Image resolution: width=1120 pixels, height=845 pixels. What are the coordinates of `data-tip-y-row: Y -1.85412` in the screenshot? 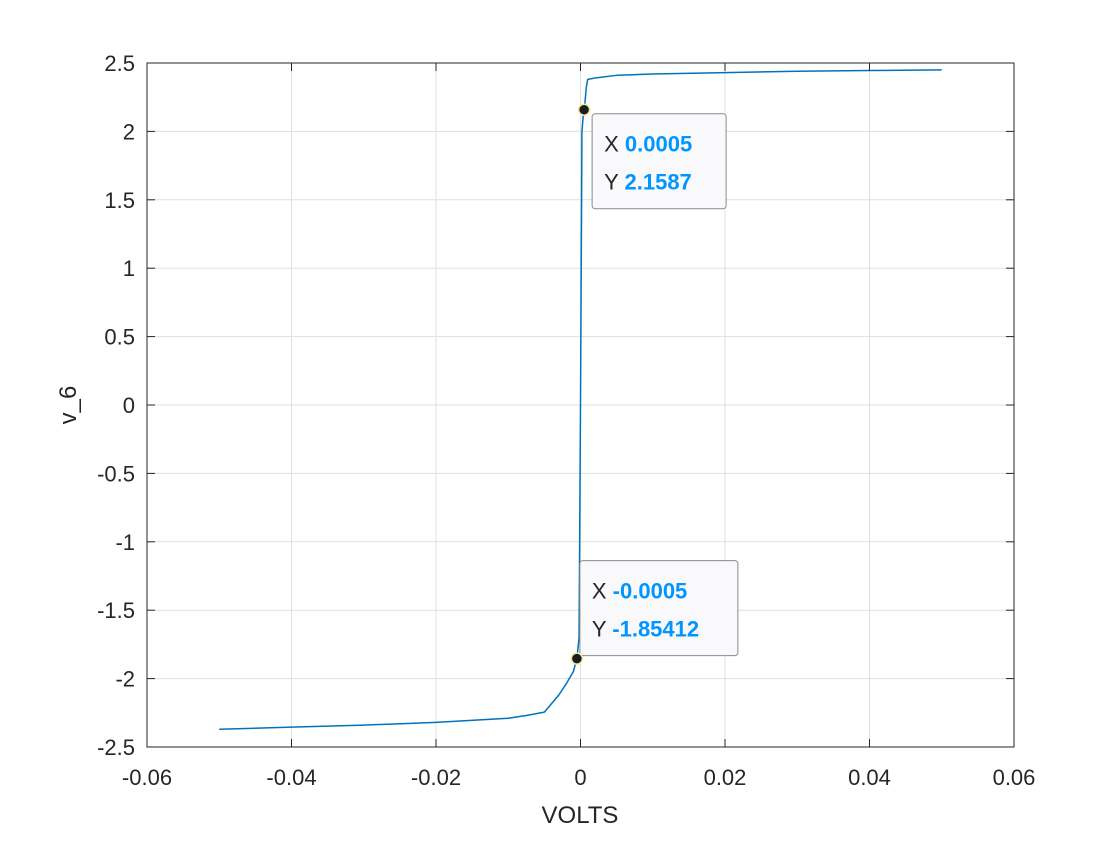 It's located at (645, 629).